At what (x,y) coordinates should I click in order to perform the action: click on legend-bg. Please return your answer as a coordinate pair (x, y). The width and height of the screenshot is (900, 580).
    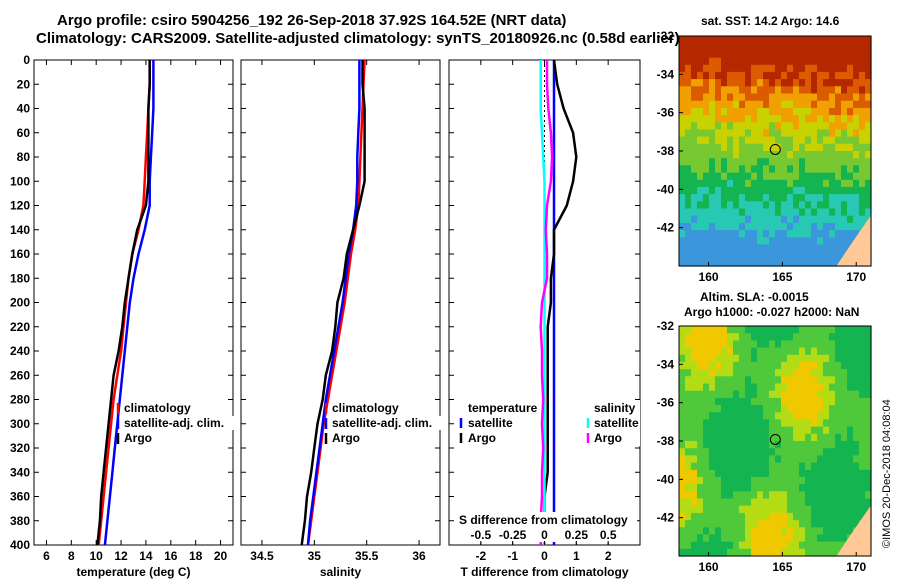
    Looking at the image, I should click on (366, 408).